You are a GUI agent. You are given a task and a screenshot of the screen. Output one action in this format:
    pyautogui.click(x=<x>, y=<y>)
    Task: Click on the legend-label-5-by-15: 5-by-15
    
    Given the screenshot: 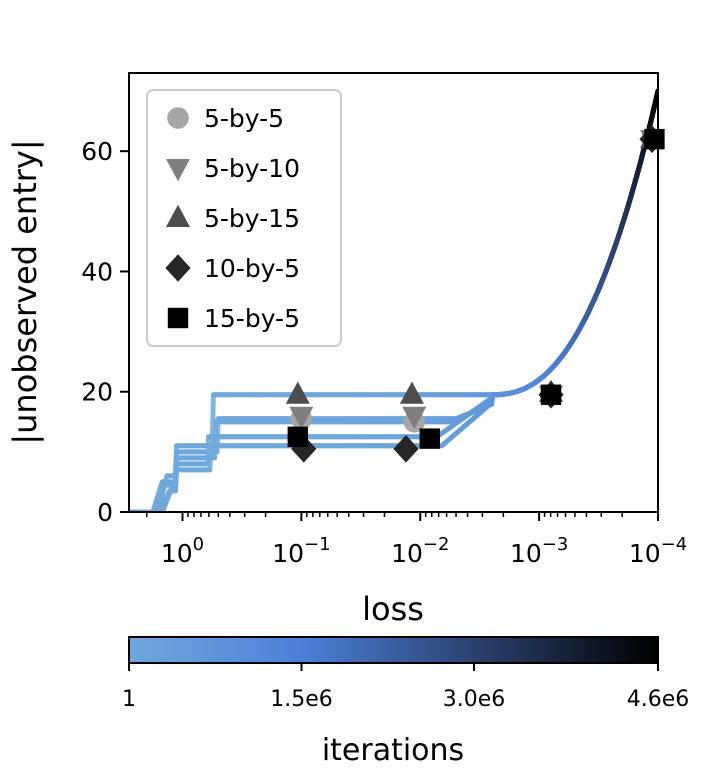 What is the action you would take?
    pyautogui.click(x=252, y=218)
    